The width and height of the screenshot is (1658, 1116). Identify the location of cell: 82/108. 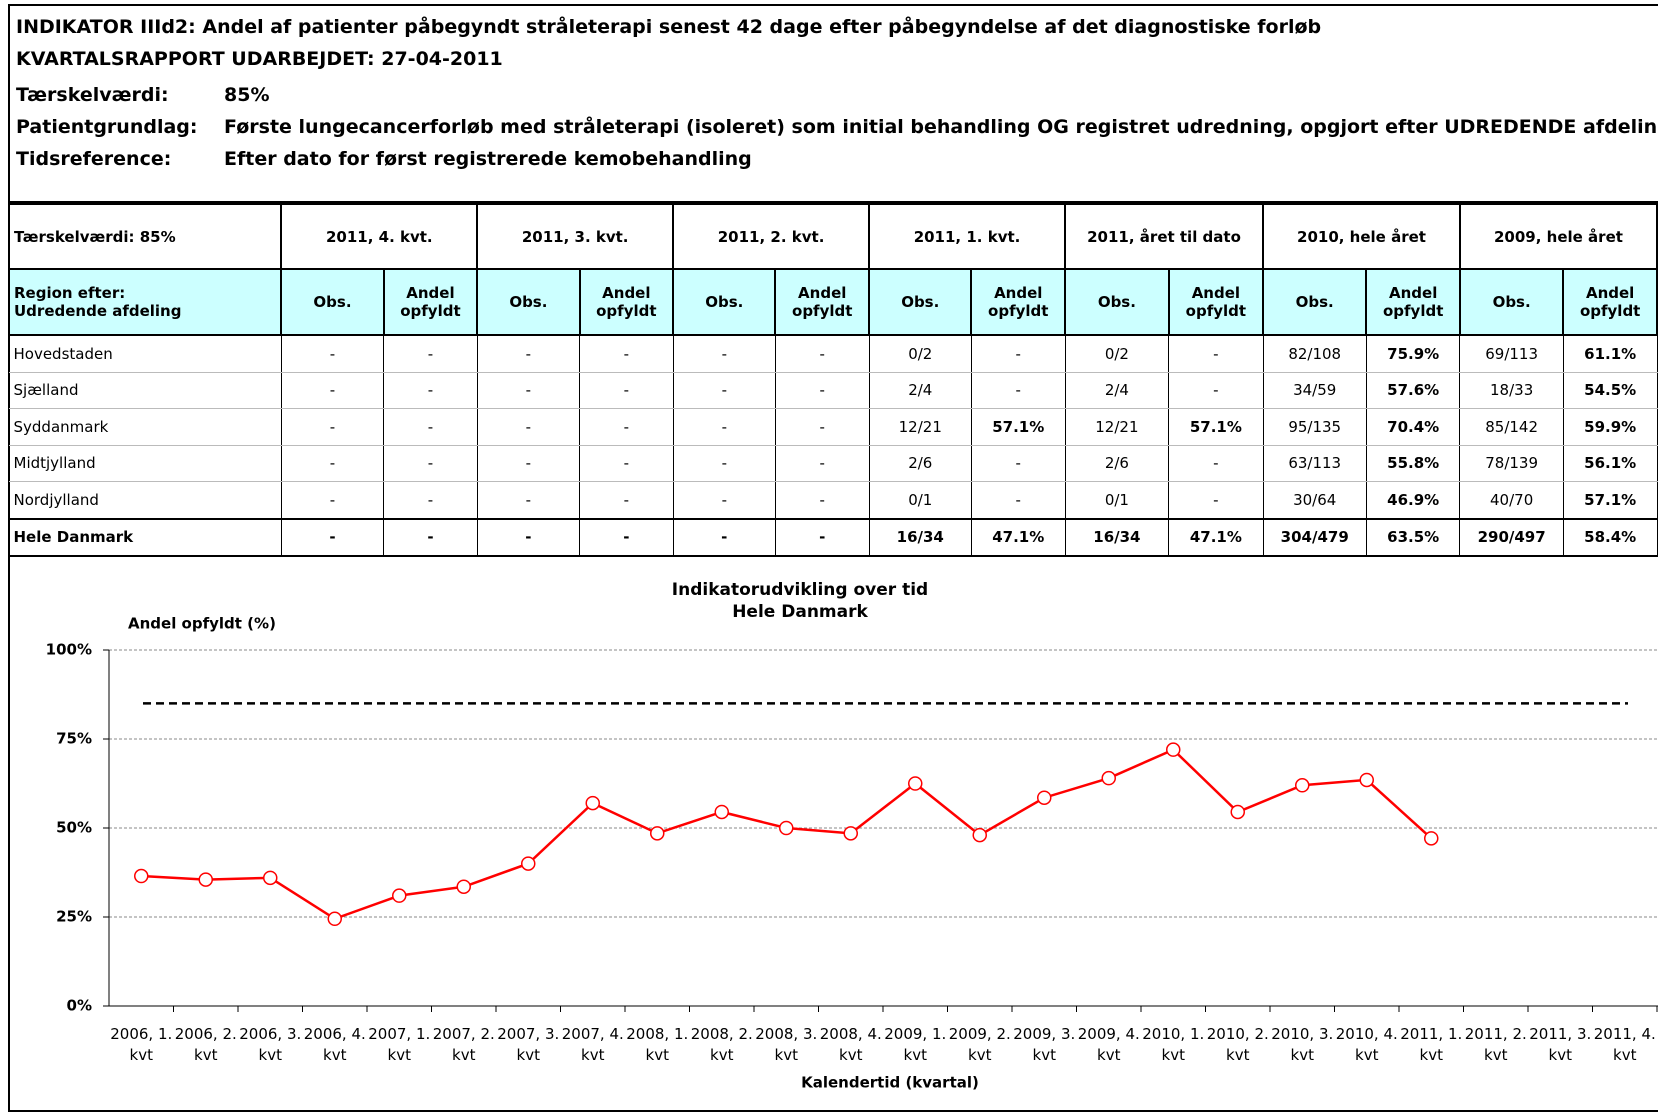
(1314, 353).